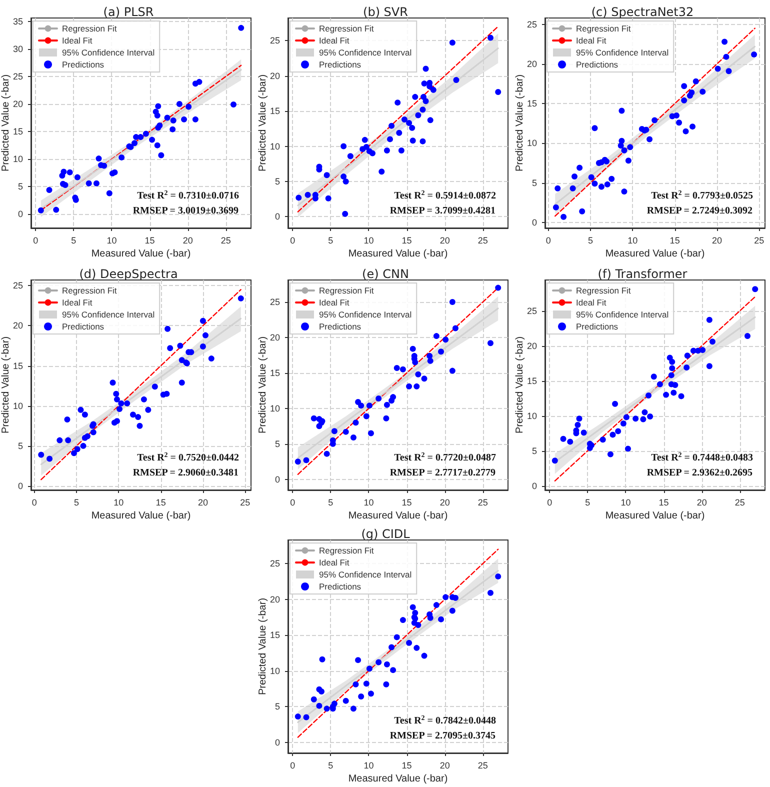 The height and width of the screenshot is (787, 770). I want to click on y-tick-label: 30, so click(17, 49).